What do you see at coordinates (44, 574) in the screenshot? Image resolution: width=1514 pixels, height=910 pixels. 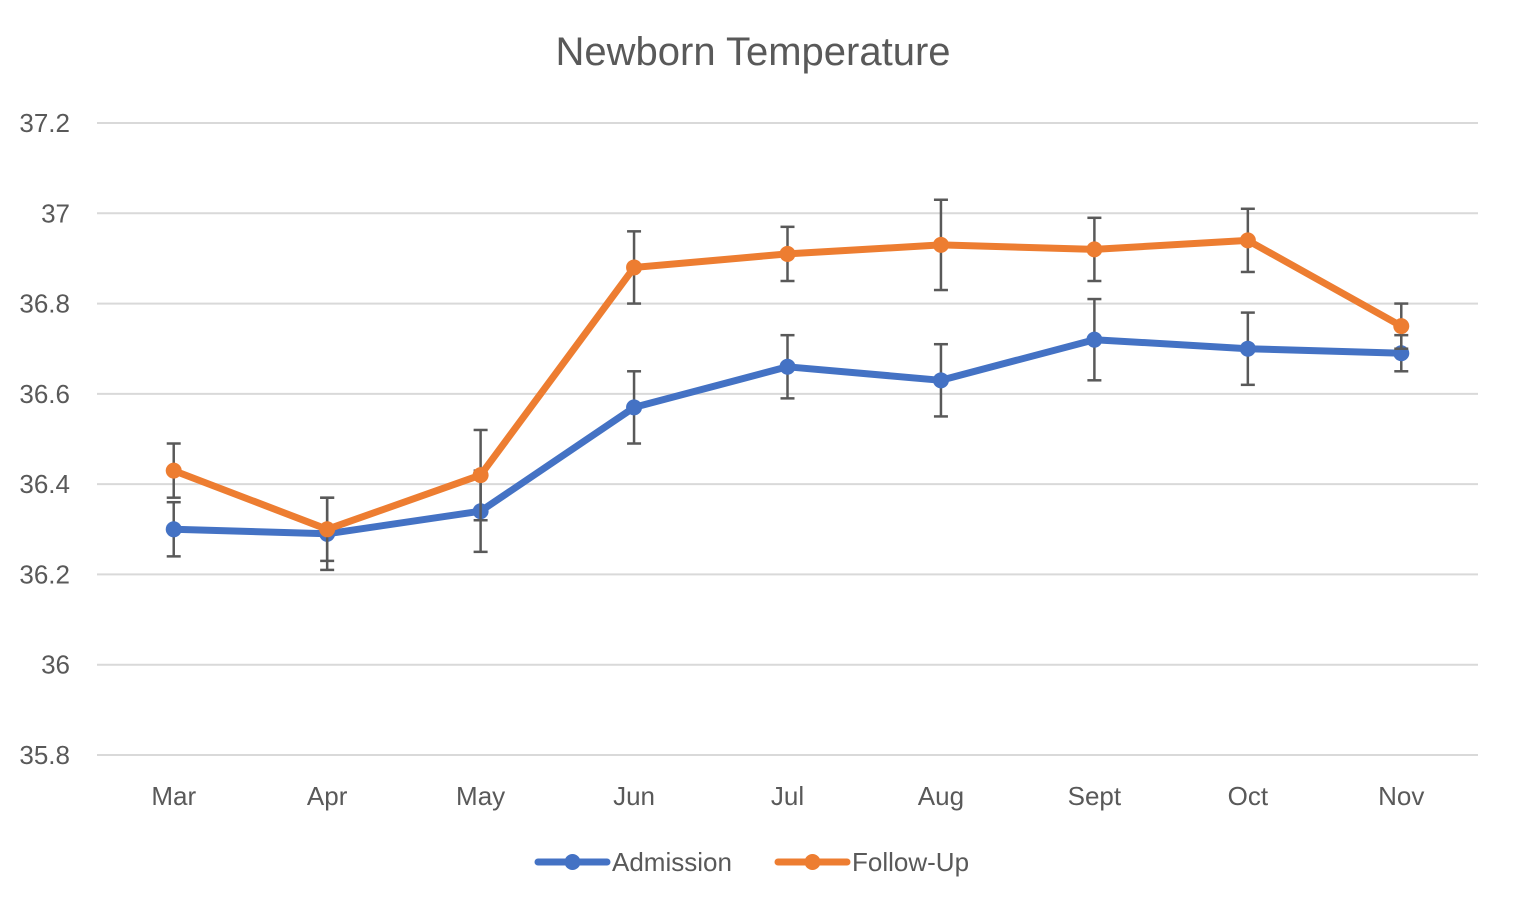 I see `y-tick-label: 36.2` at bounding box center [44, 574].